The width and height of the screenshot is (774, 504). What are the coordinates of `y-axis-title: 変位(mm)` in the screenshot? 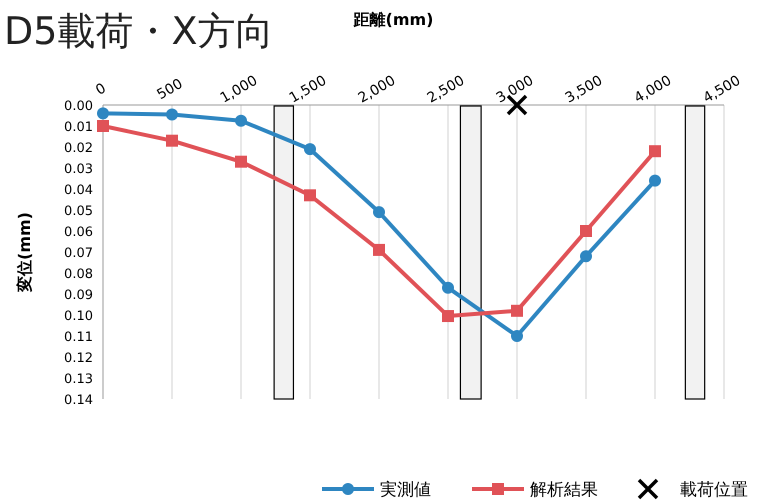 It's located at (24, 252).